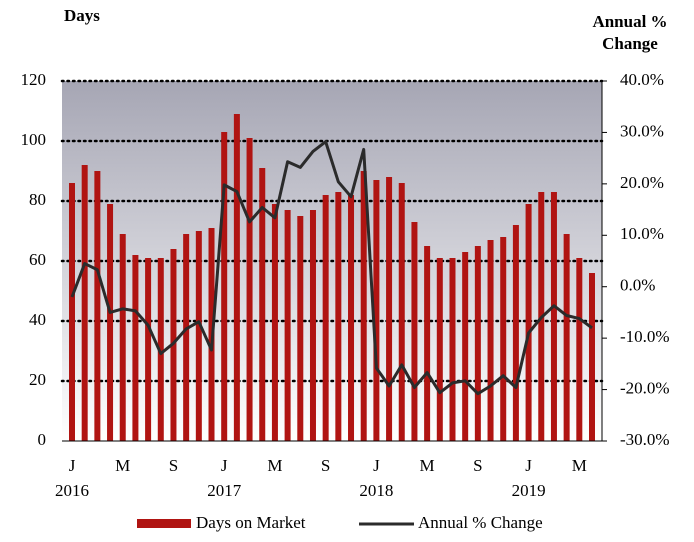 Image resolution: width=694 pixels, height=542 pixels. Describe the element at coordinates (37, 319) in the screenshot. I see `y-tick-label: 40` at that location.